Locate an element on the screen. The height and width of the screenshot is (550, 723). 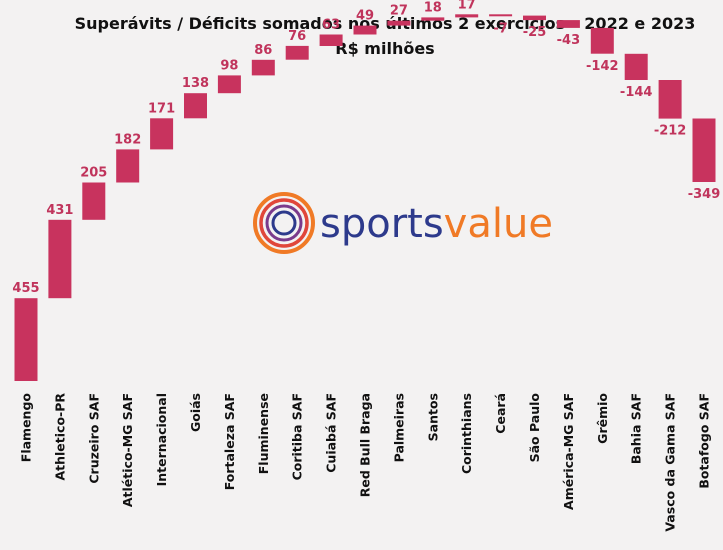
sportsvalue-logo: sportsvalue is located at coordinates (403, 223).